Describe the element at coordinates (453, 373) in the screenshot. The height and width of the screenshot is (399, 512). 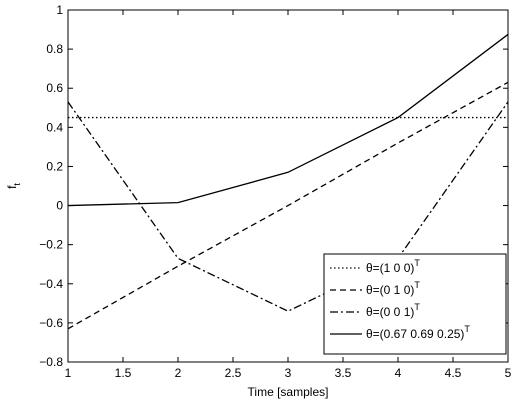
I see `x-tick-label: 4.5` at that location.